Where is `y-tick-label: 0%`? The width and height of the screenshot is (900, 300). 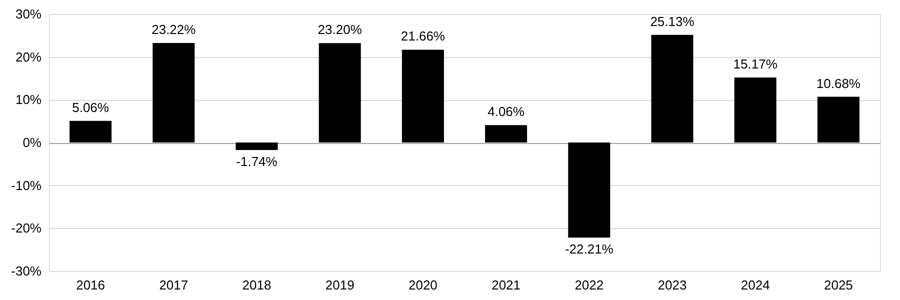 y-tick-label: 0% is located at coordinates (32, 142).